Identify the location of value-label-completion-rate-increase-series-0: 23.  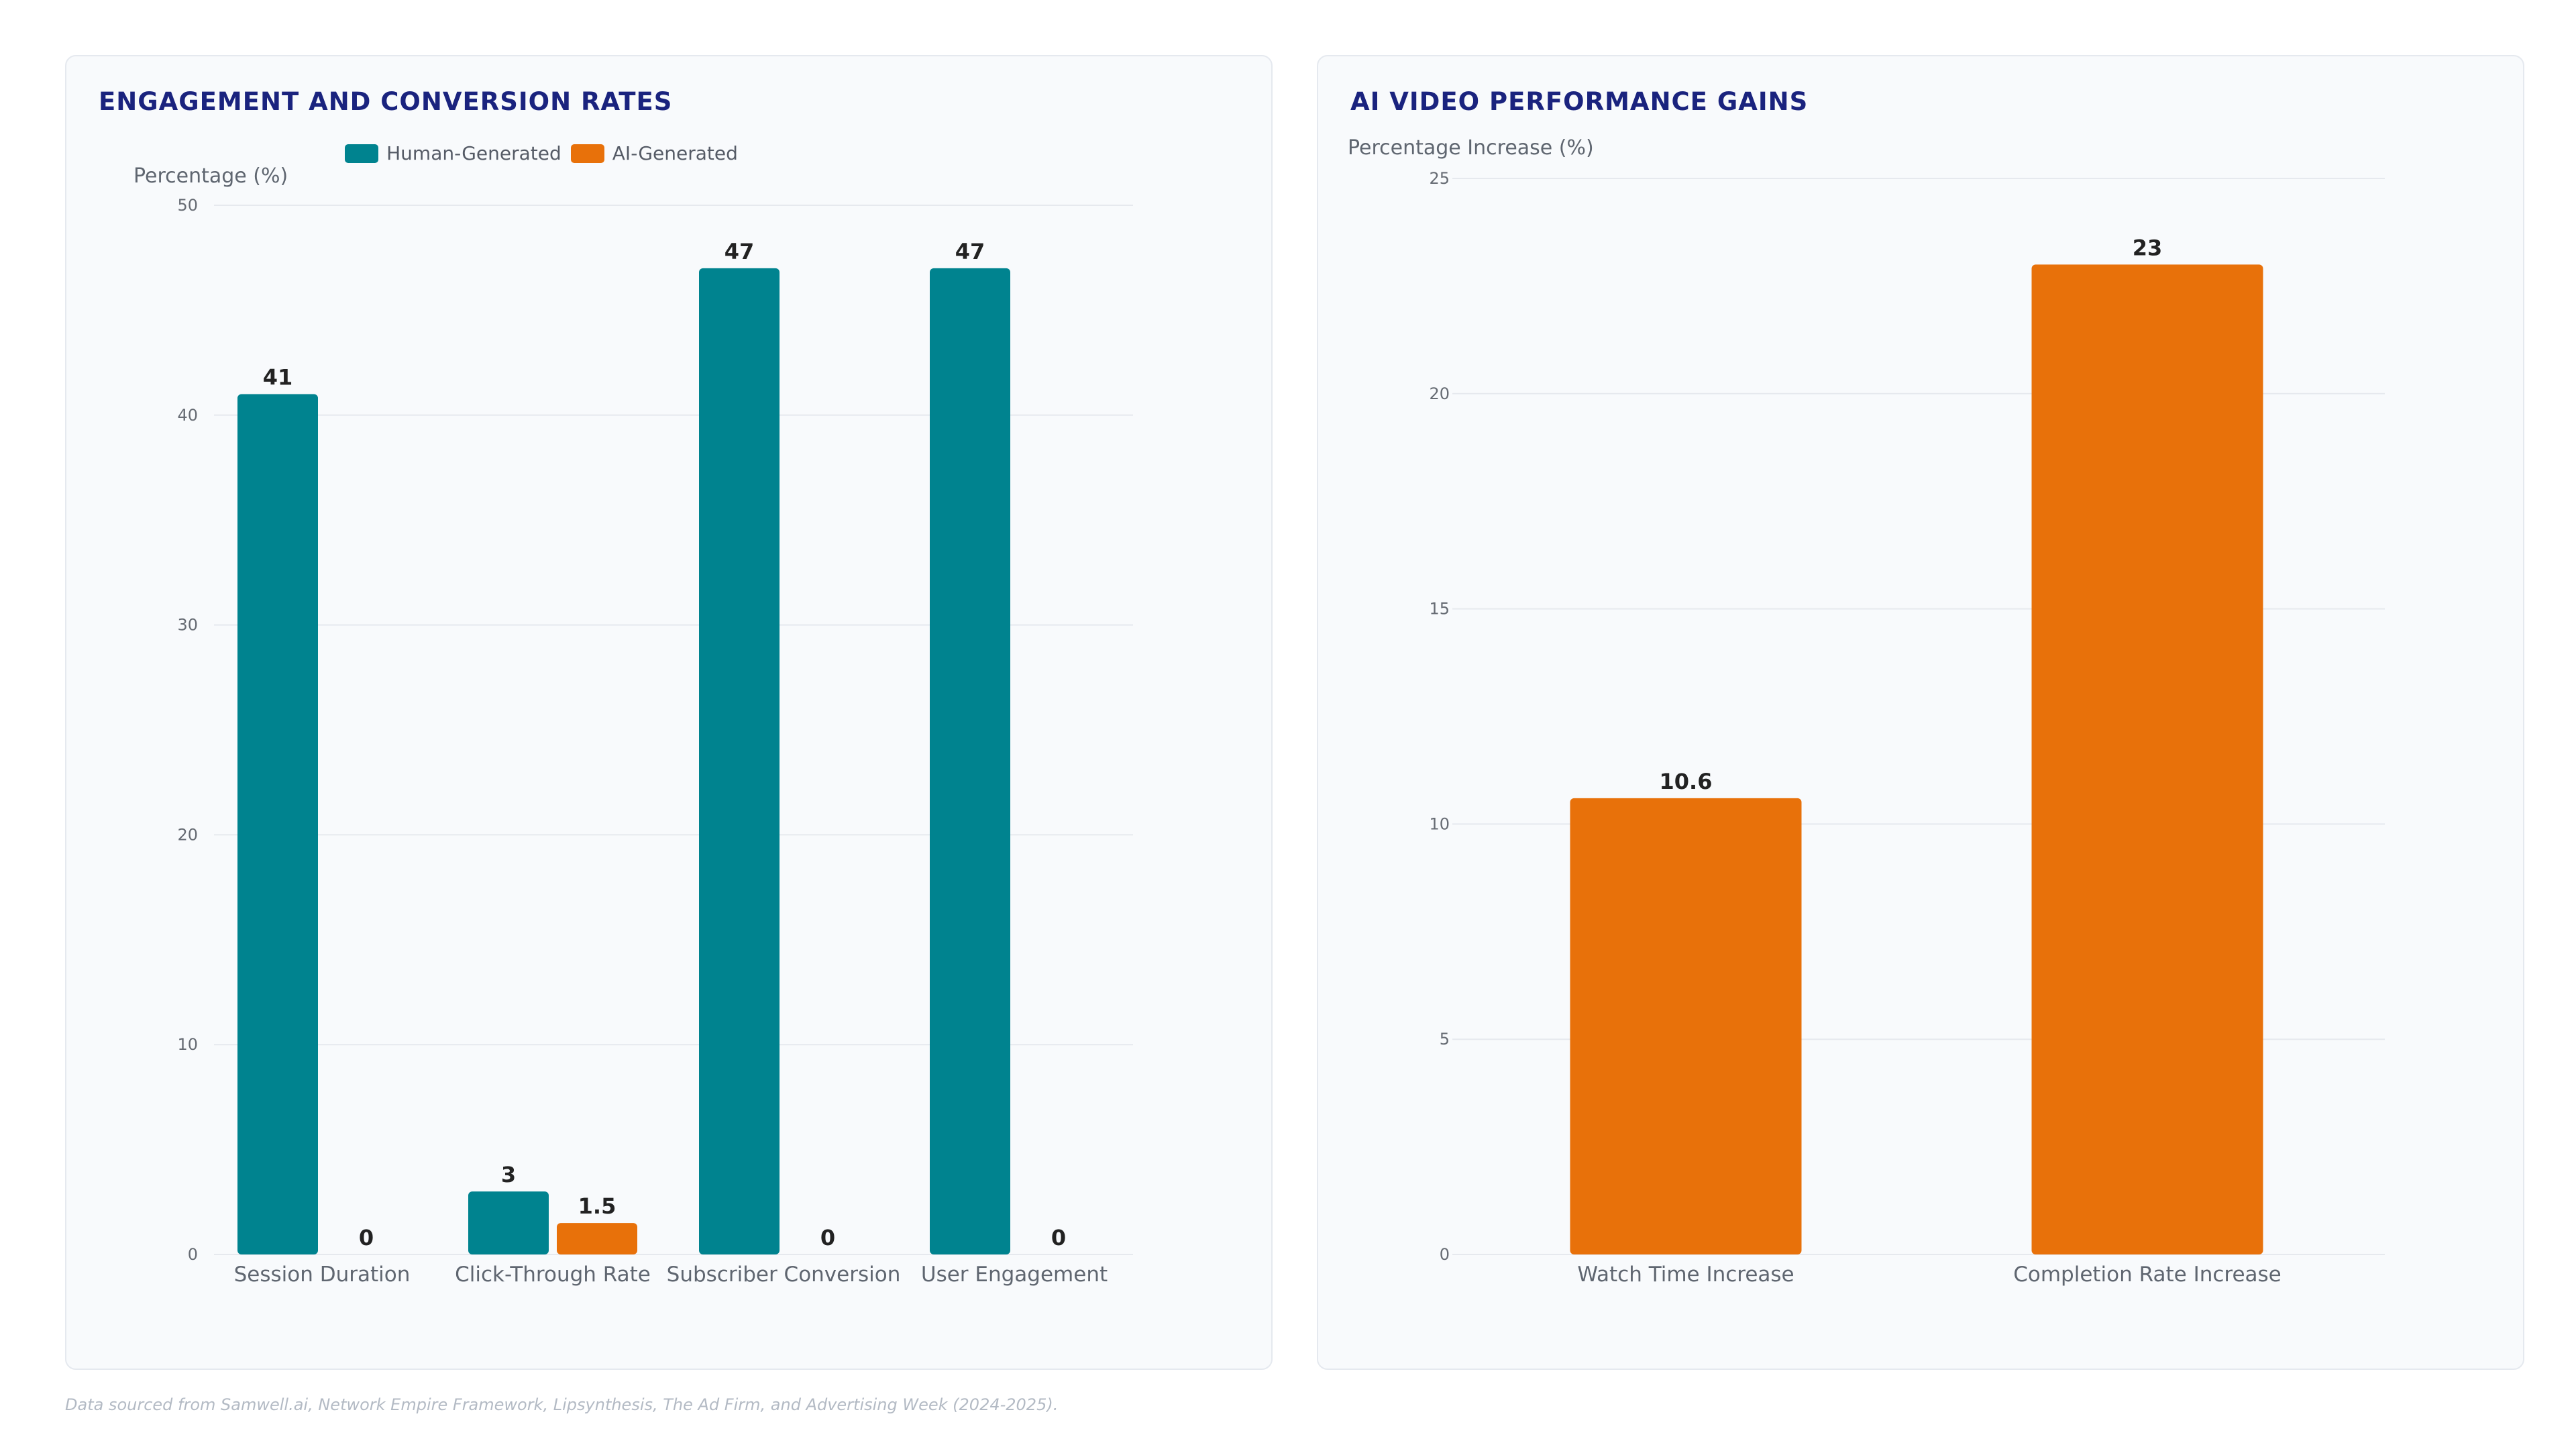
(2148, 247).